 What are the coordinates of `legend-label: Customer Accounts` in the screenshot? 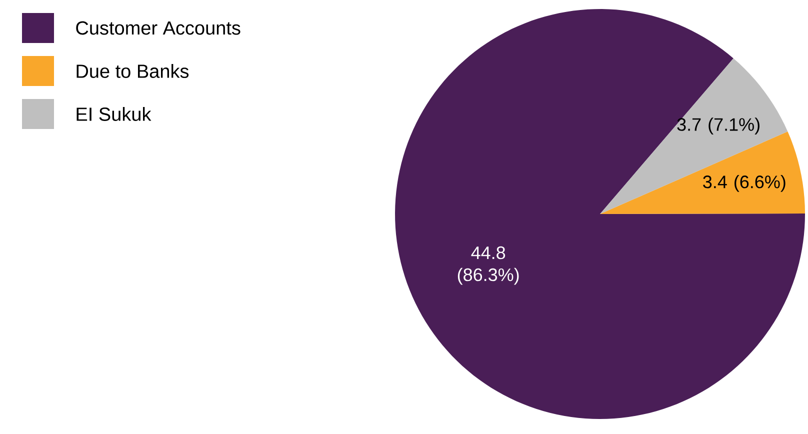 It's located at (158, 28).